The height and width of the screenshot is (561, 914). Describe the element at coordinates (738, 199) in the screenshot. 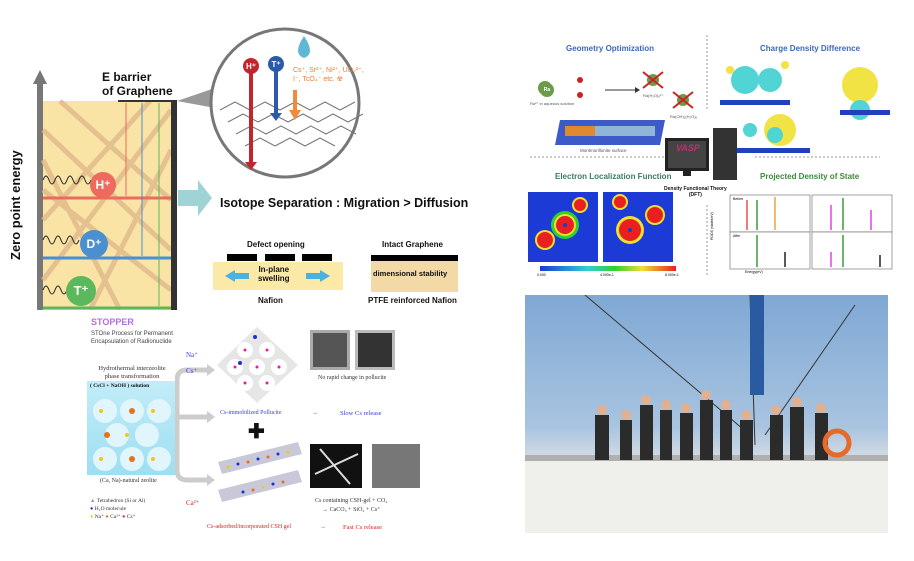

I see `pdos-before: Before` at that location.